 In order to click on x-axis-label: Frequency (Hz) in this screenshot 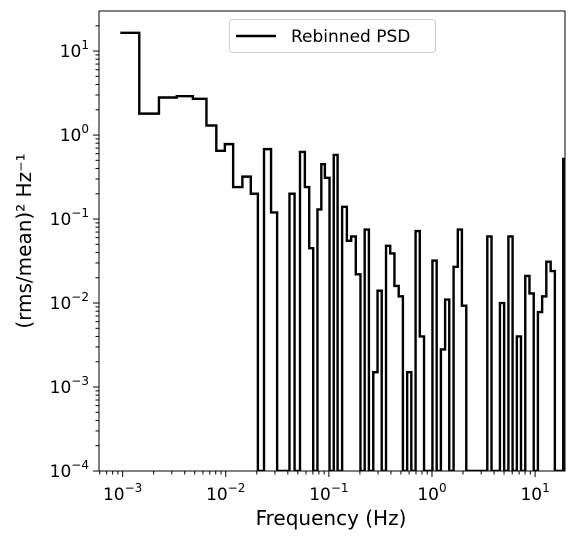, I will do `click(331, 518)`.